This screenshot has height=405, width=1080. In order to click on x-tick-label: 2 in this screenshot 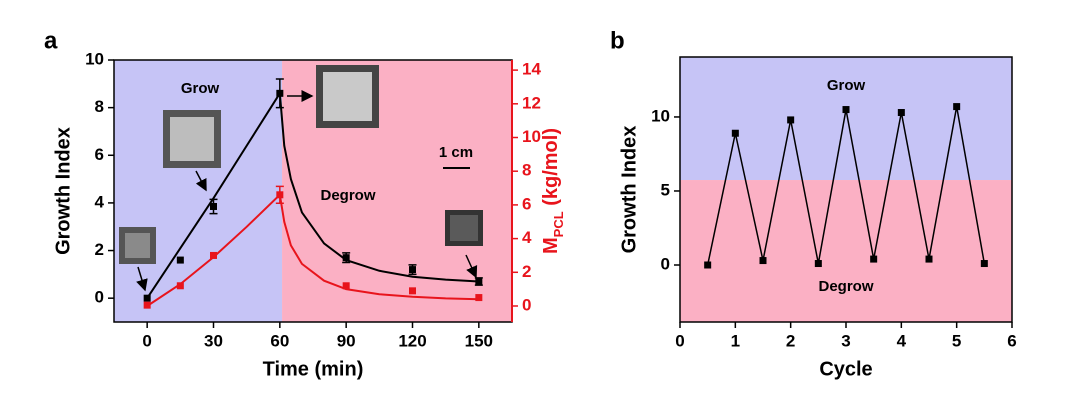, I will do `click(790, 340)`.